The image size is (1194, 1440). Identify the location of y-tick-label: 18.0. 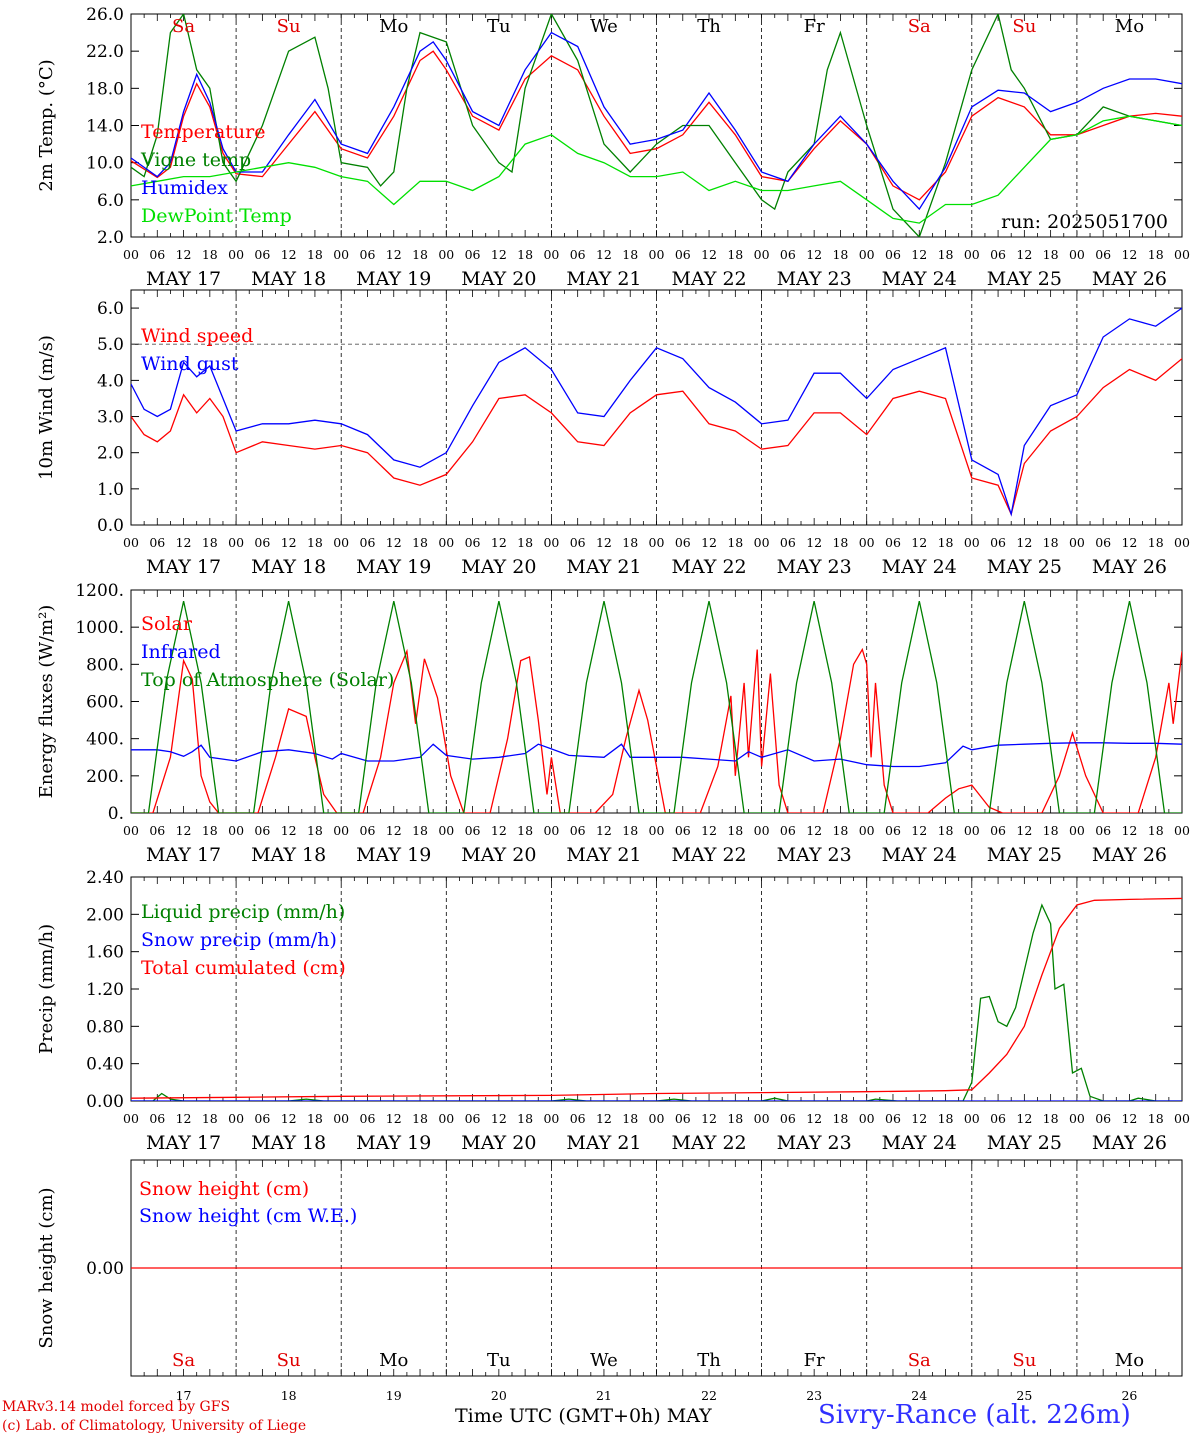
(105, 89).